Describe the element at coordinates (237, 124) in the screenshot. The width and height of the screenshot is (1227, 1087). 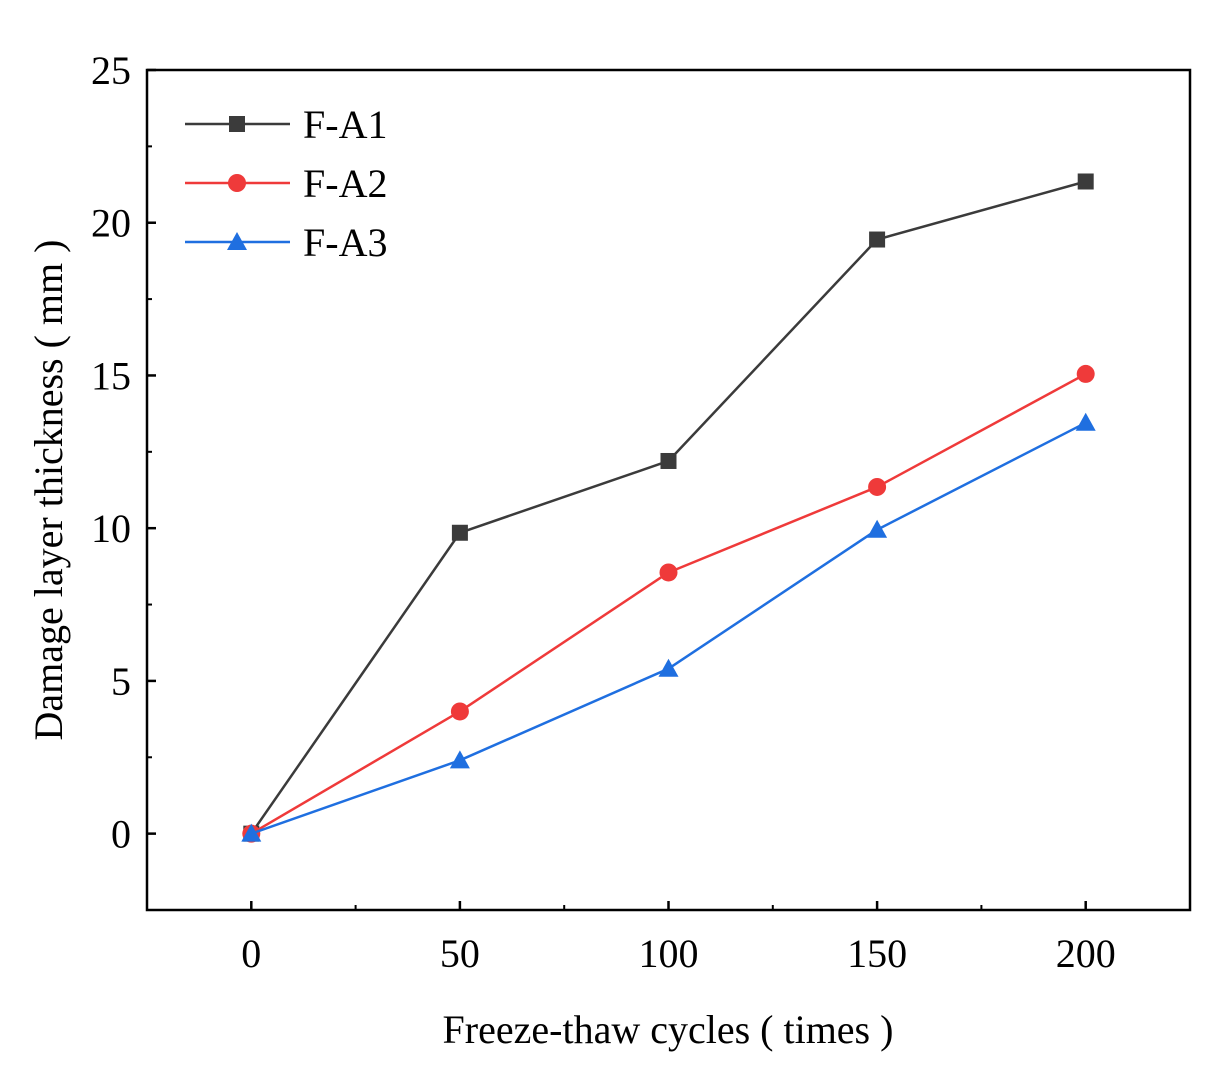
I see `legend-marker-f-a1` at that location.